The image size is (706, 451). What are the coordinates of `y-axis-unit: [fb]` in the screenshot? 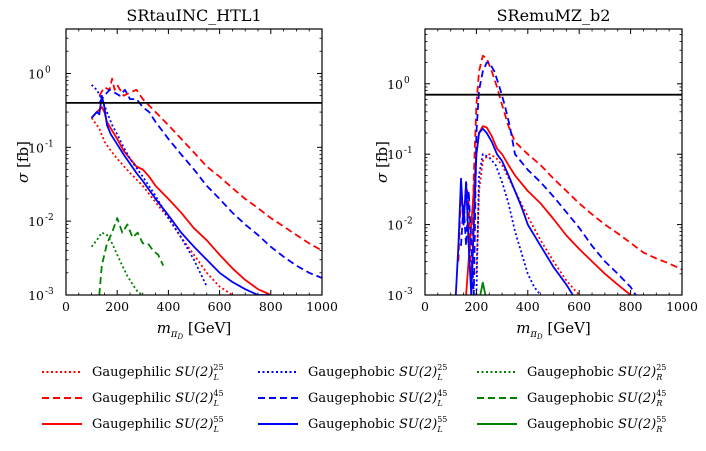 It's located at (23, 154).